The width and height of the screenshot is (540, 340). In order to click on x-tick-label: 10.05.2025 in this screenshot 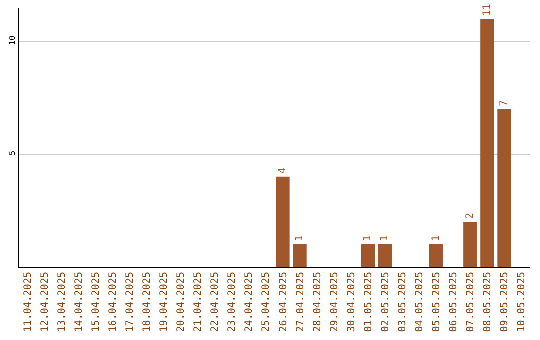, I will do `click(522, 302)`.